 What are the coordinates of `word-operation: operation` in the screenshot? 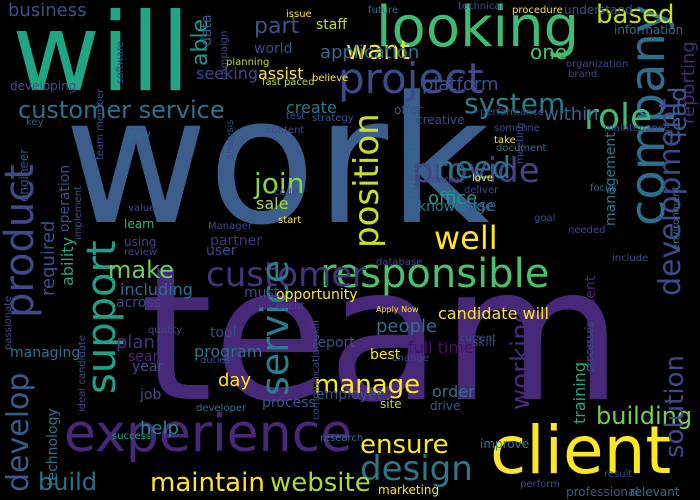 It's located at (65, 198).